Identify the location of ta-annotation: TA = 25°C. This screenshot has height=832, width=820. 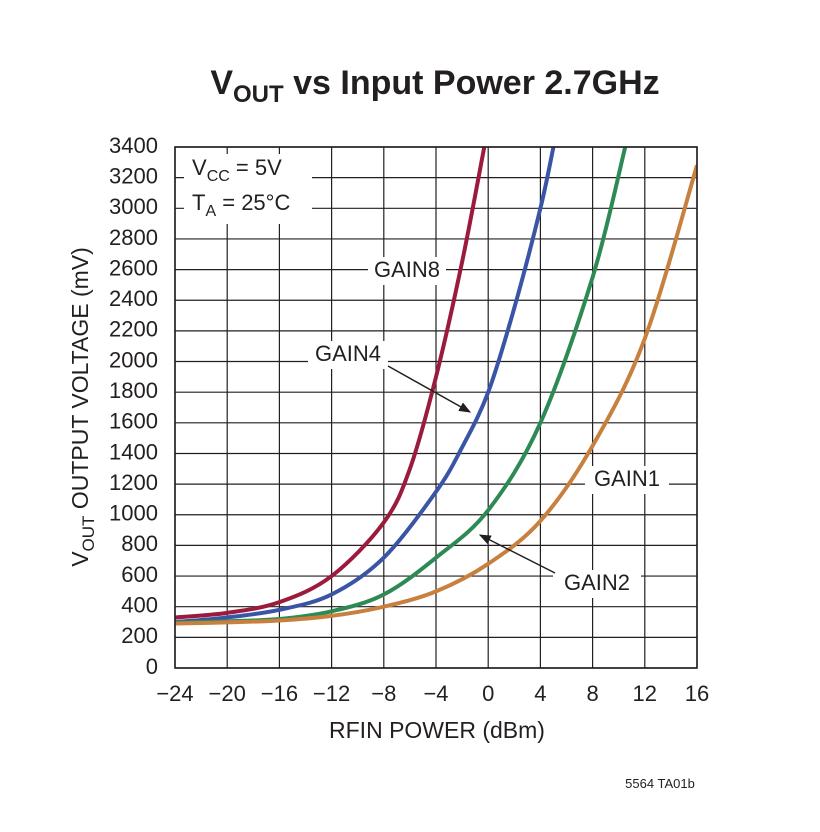
(241, 205).